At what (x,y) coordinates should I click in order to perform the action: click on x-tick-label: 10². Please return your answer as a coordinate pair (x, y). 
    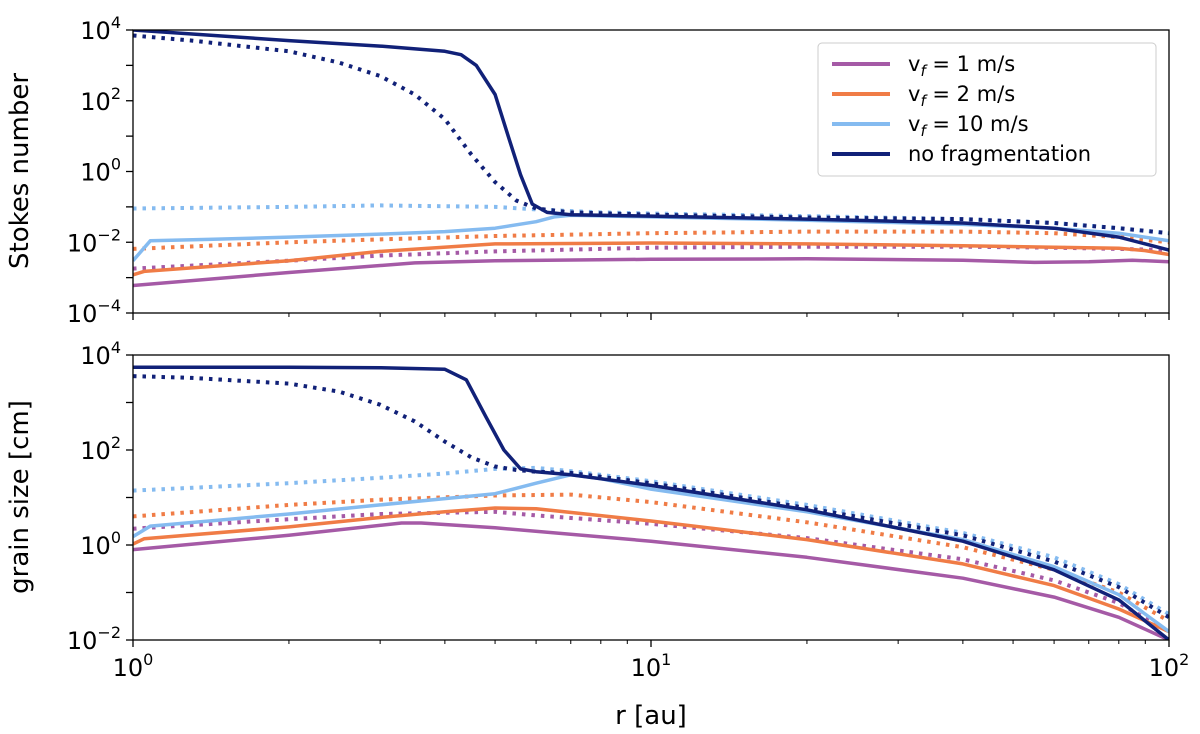
    Looking at the image, I should click on (1169, 666).